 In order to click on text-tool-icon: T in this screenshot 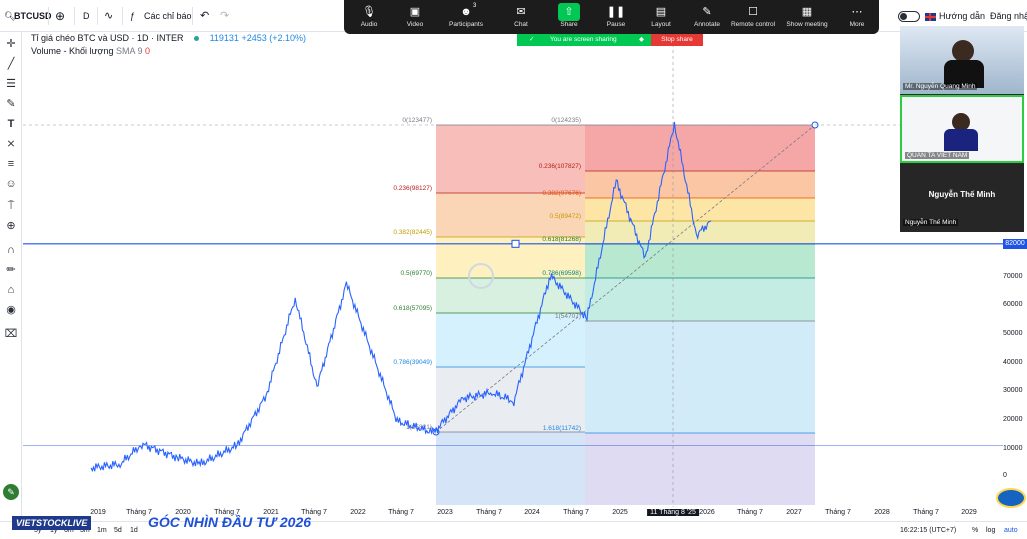, I will do `click(11, 124)`.